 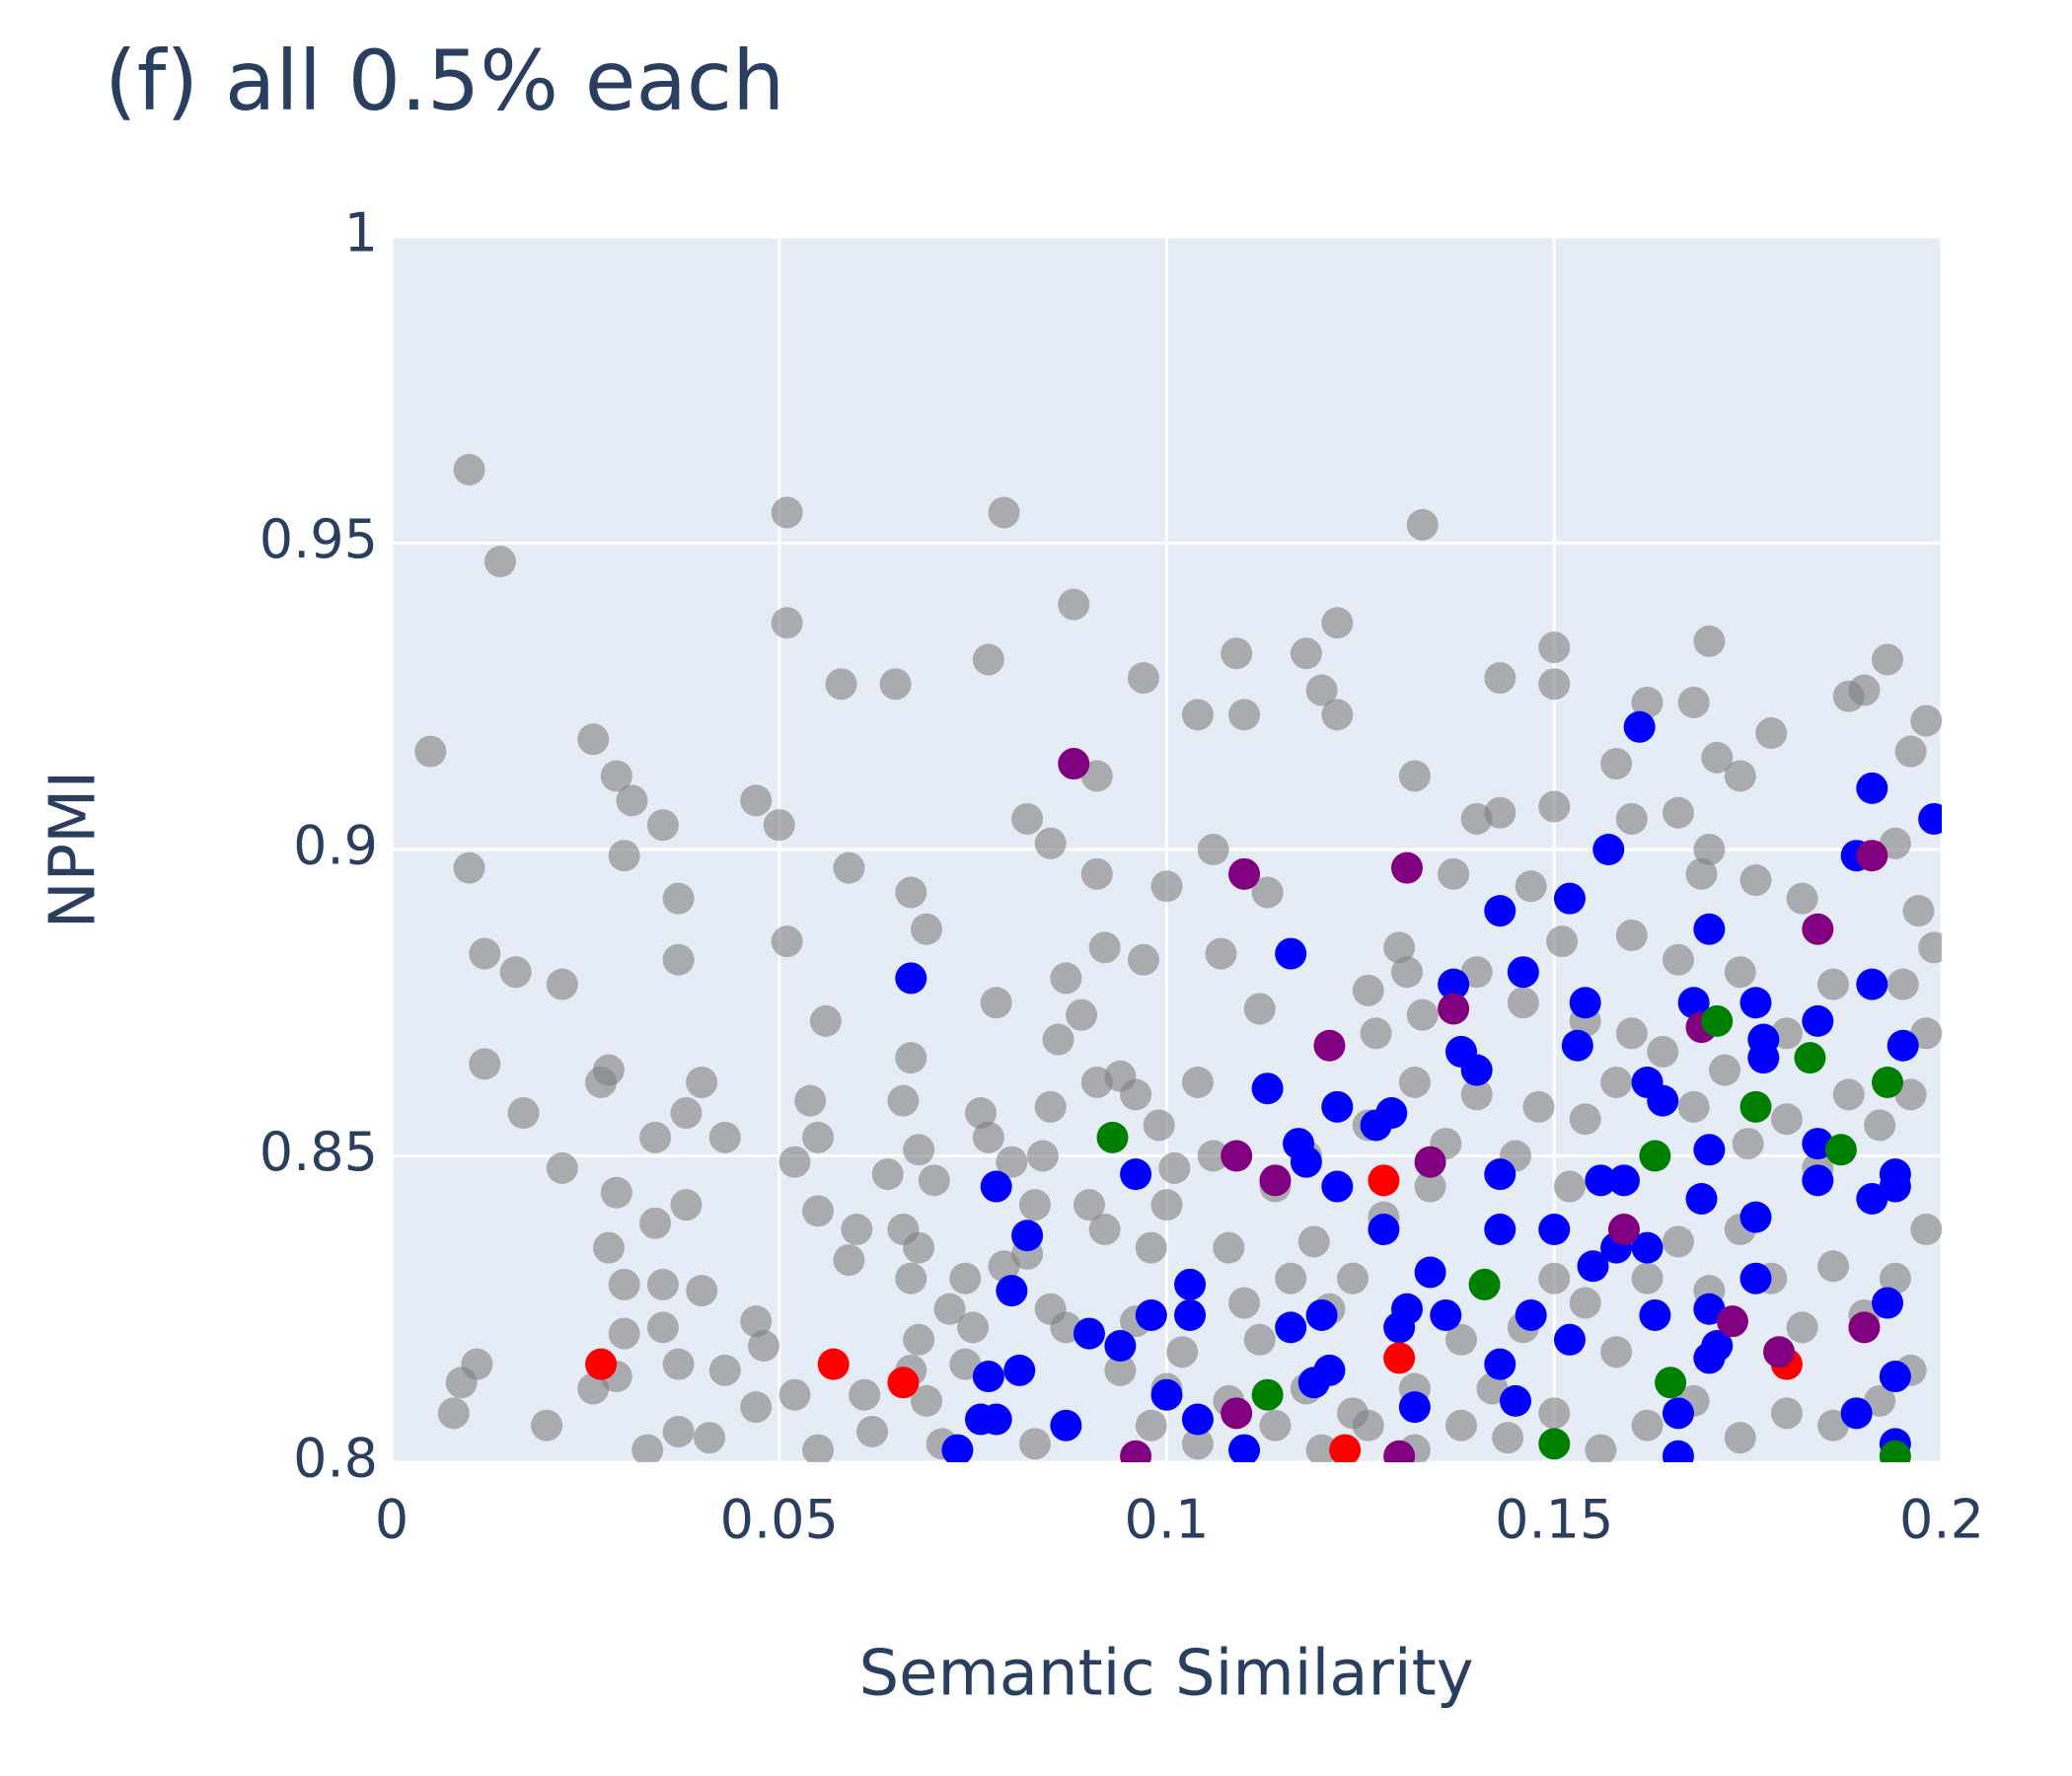 What do you see at coordinates (318, 539) in the screenshot?
I see `y-tick-label: 0.95` at bounding box center [318, 539].